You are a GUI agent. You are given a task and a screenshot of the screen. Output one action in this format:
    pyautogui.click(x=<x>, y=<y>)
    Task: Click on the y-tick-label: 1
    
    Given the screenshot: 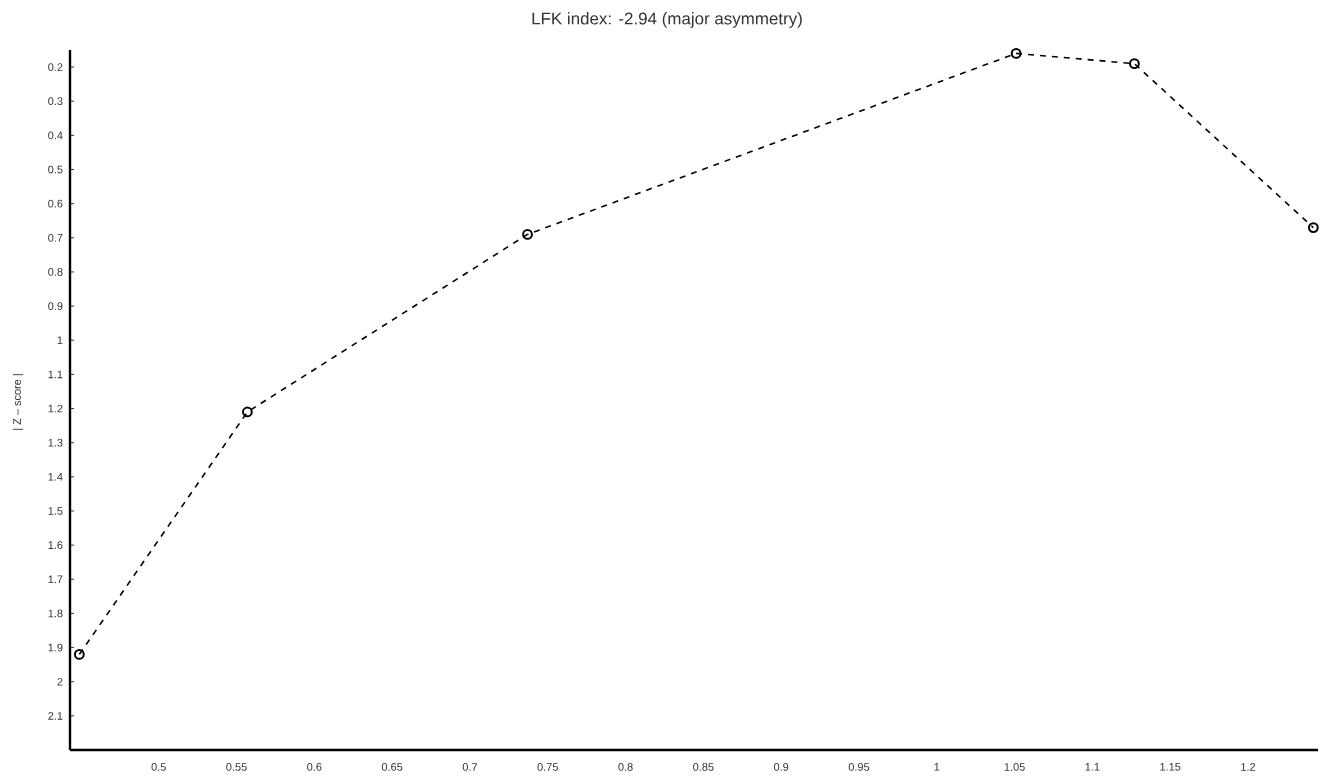 What is the action you would take?
    pyautogui.click(x=60, y=340)
    